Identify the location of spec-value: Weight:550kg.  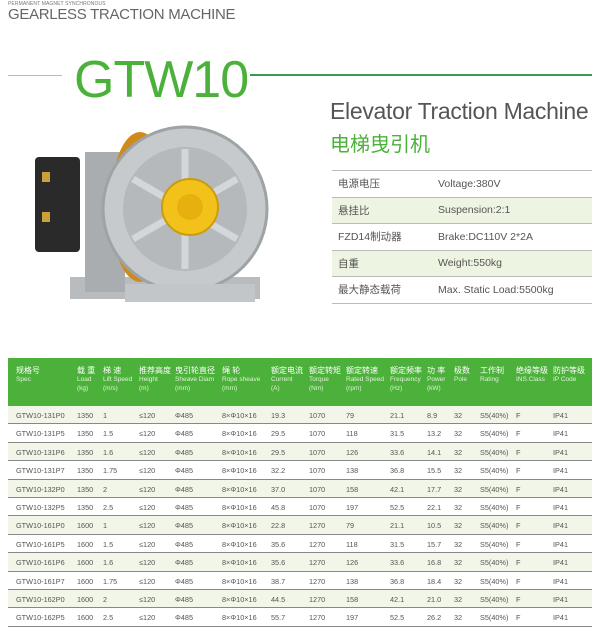
(470, 263).